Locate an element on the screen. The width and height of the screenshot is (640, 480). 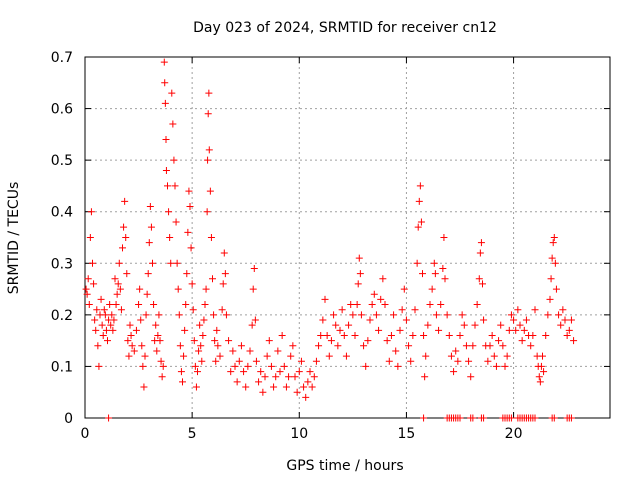
y-tick-label: 0.6 is located at coordinates (62, 110).